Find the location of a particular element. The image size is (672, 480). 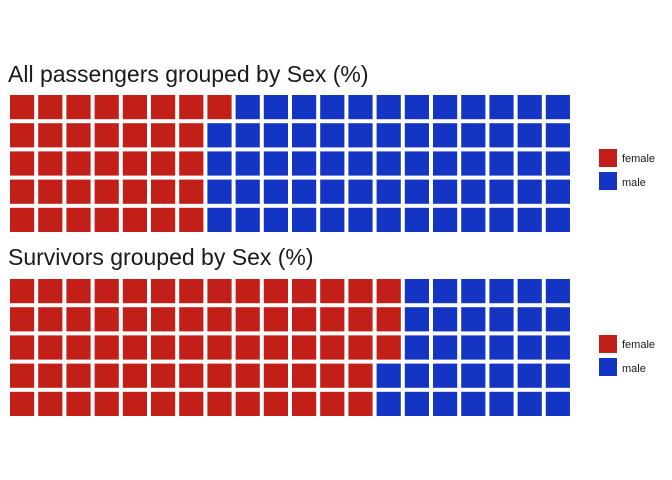

legend-item-male: male is located at coordinates (622, 367).